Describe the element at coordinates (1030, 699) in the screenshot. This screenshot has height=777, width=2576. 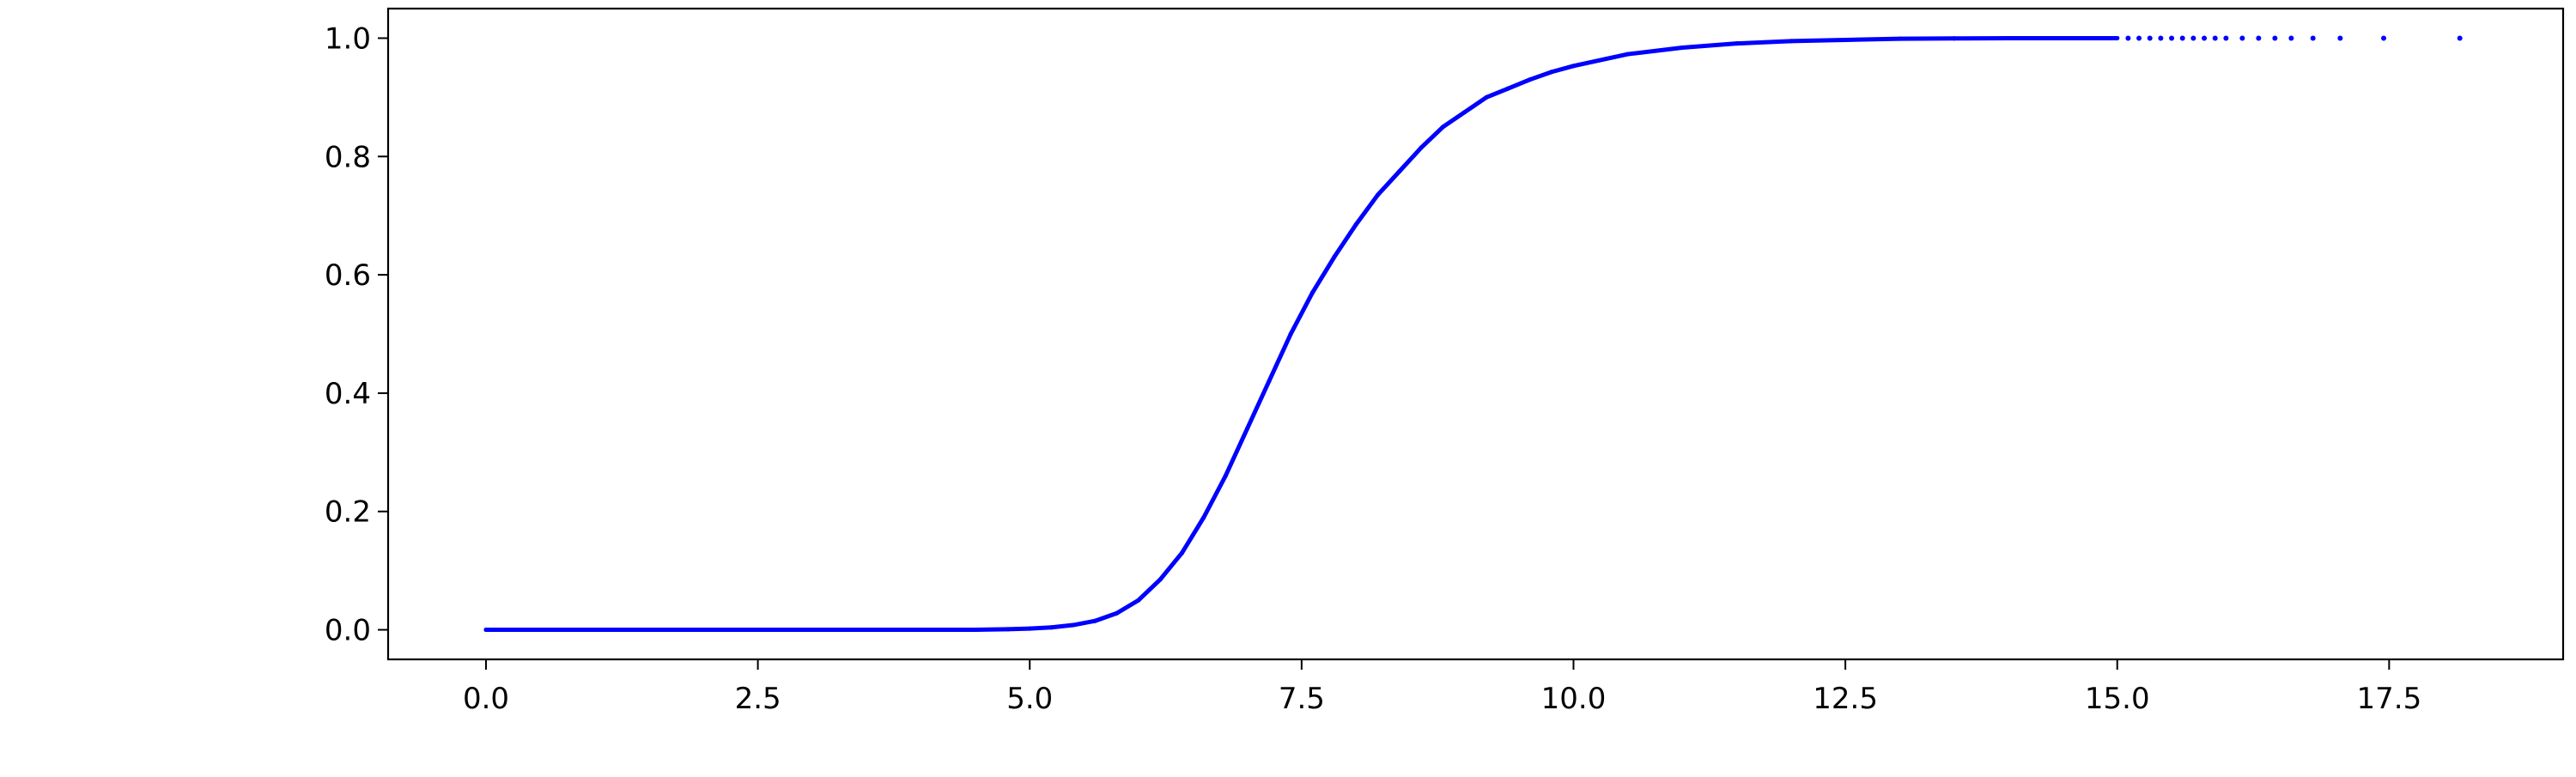
I see `x-tick-label: 5.0` at that location.